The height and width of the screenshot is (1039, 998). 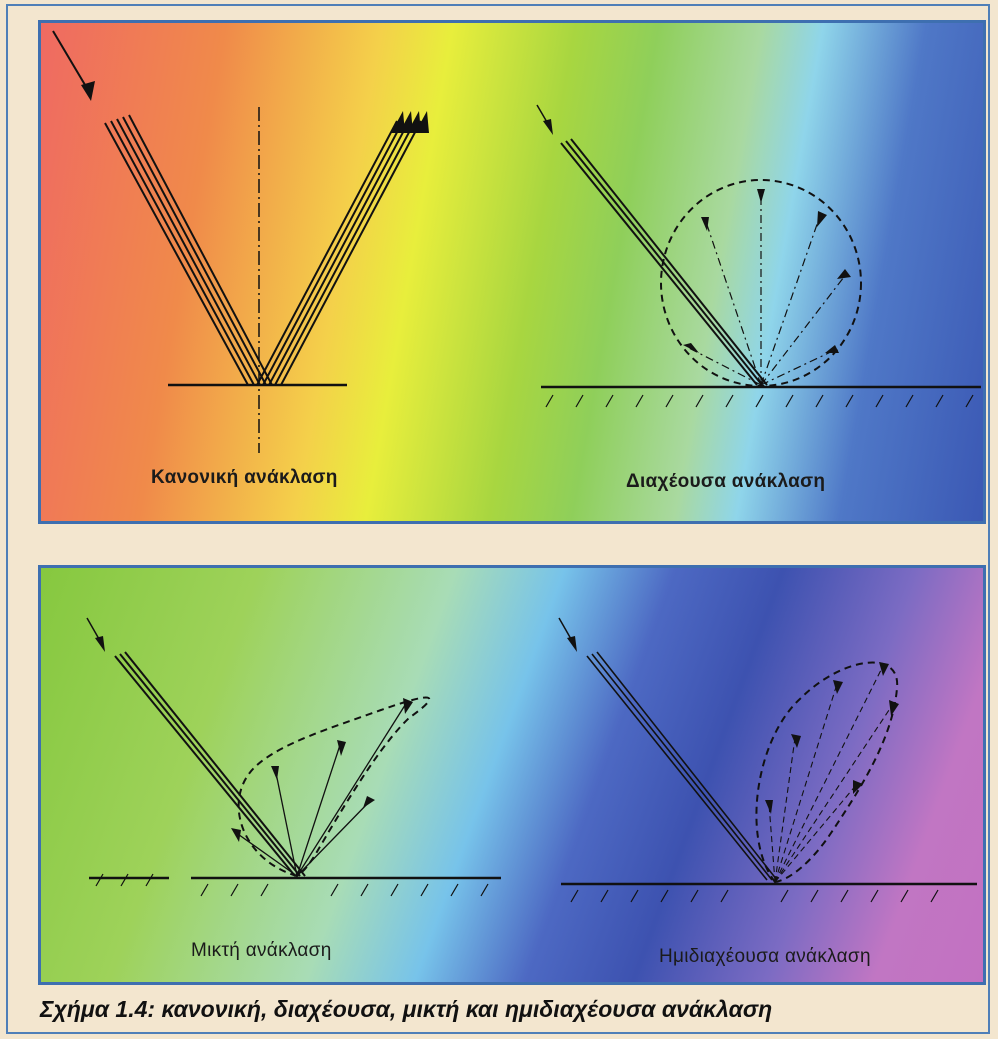 I want to click on label-regular-reflection: Κανονική ανάκλαση, so click(x=244, y=477).